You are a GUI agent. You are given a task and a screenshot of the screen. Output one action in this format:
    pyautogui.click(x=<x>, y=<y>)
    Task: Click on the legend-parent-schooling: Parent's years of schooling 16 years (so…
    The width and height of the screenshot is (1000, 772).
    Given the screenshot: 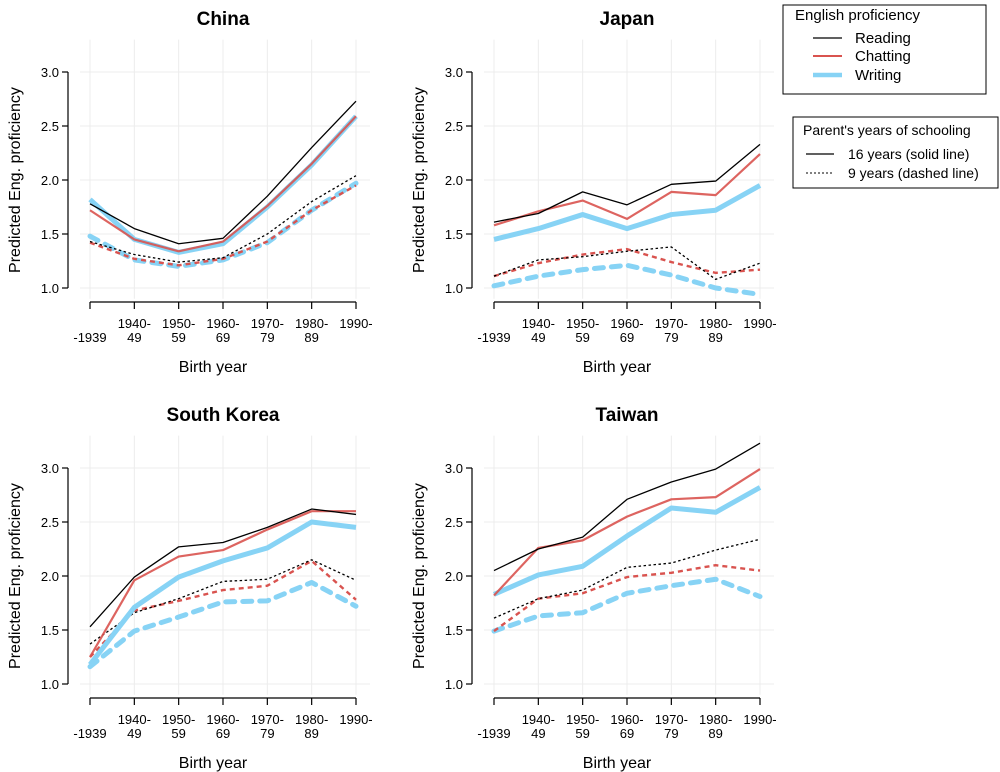 What is the action you would take?
    pyautogui.click(x=895, y=152)
    